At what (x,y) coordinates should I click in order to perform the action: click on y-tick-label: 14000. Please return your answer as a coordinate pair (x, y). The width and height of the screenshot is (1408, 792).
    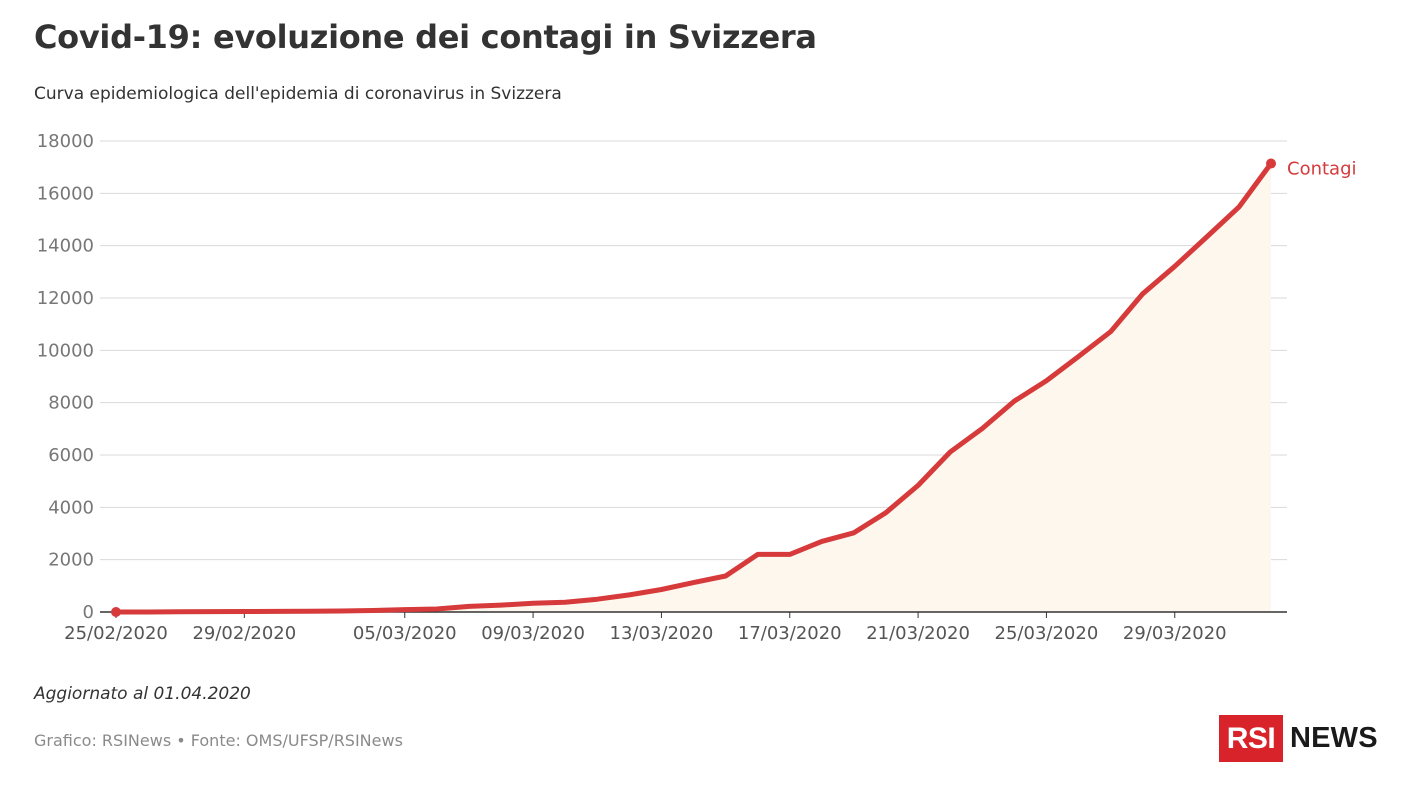
    Looking at the image, I should click on (65, 246).